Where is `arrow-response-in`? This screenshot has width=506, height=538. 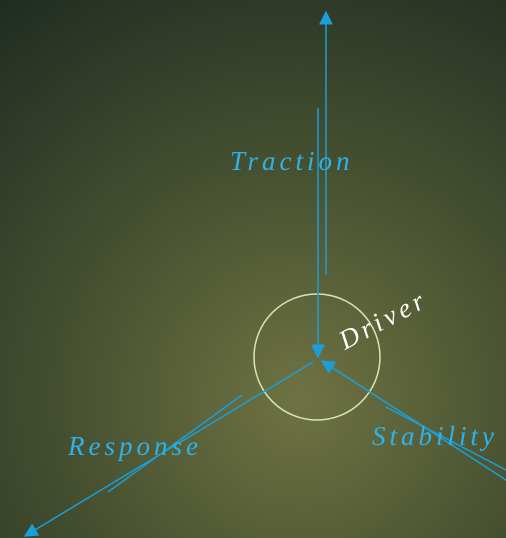
arrow-response-in is located at coordinates (175, 443).